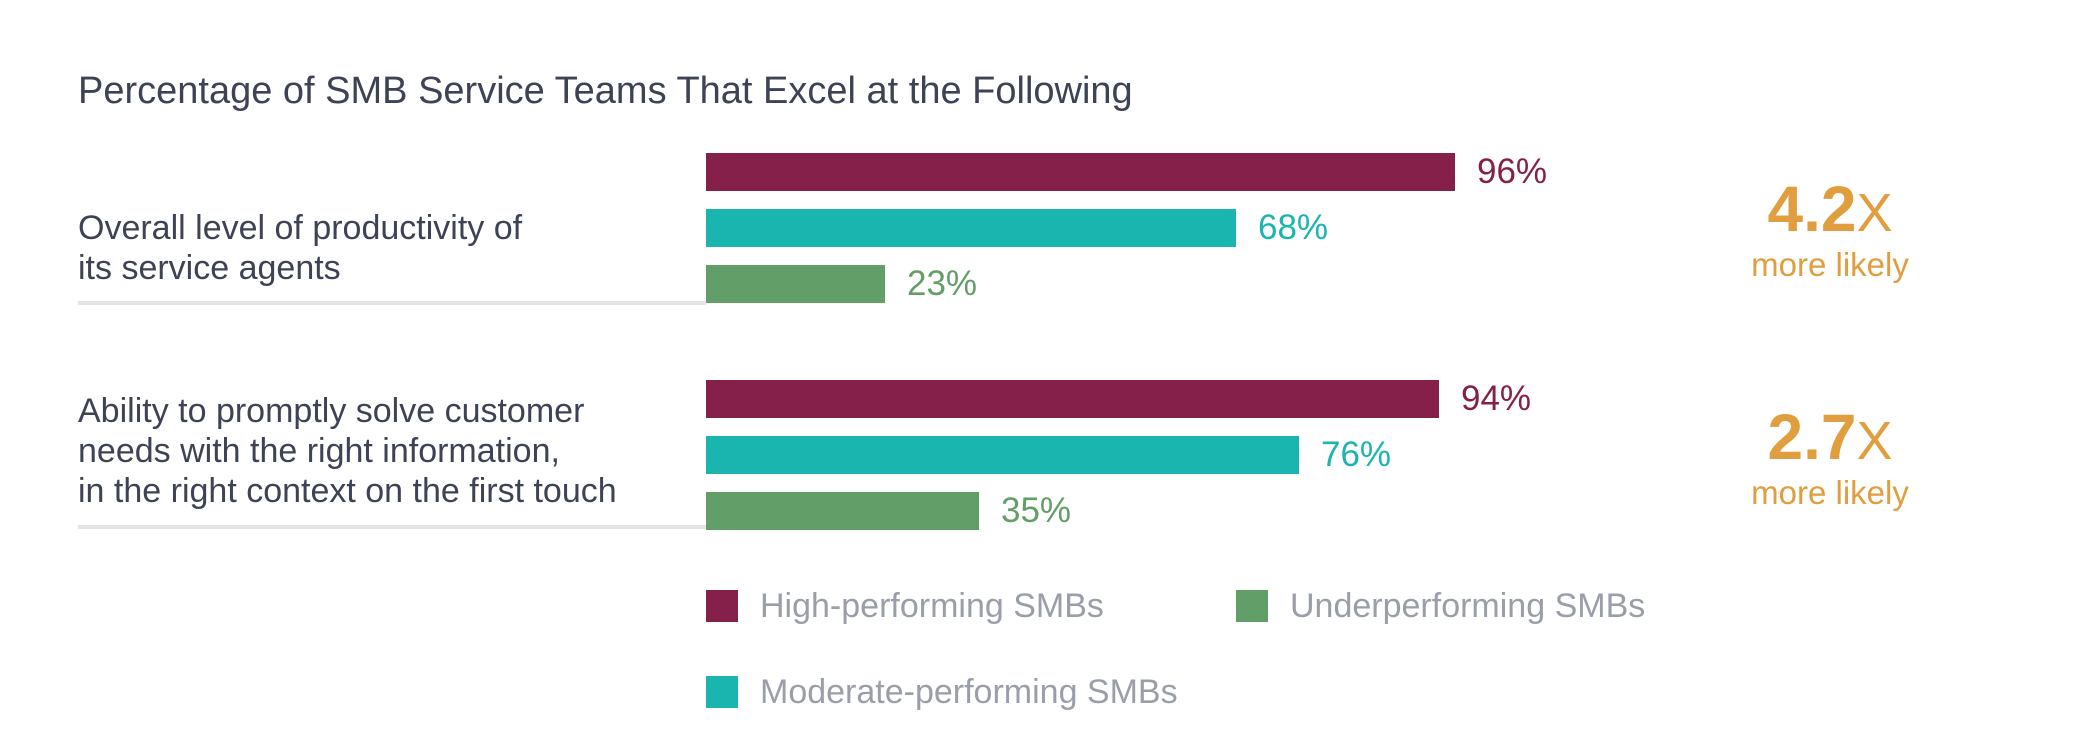 This screenshot has height=755, width=2084. Describe the element at coordinates (347, 491) in the screenshot. I see `category-label-line: in the right context on the first touch` at that location.